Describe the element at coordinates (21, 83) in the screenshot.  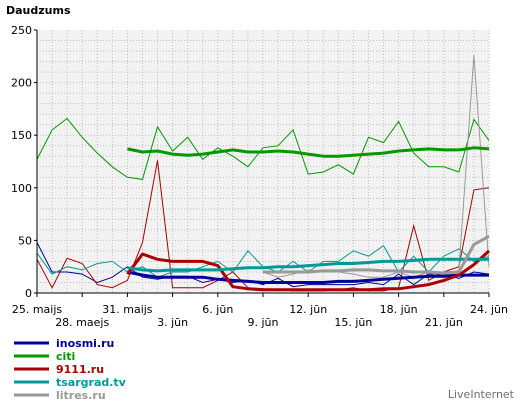
I see `y-tick-label: 200` at that location.